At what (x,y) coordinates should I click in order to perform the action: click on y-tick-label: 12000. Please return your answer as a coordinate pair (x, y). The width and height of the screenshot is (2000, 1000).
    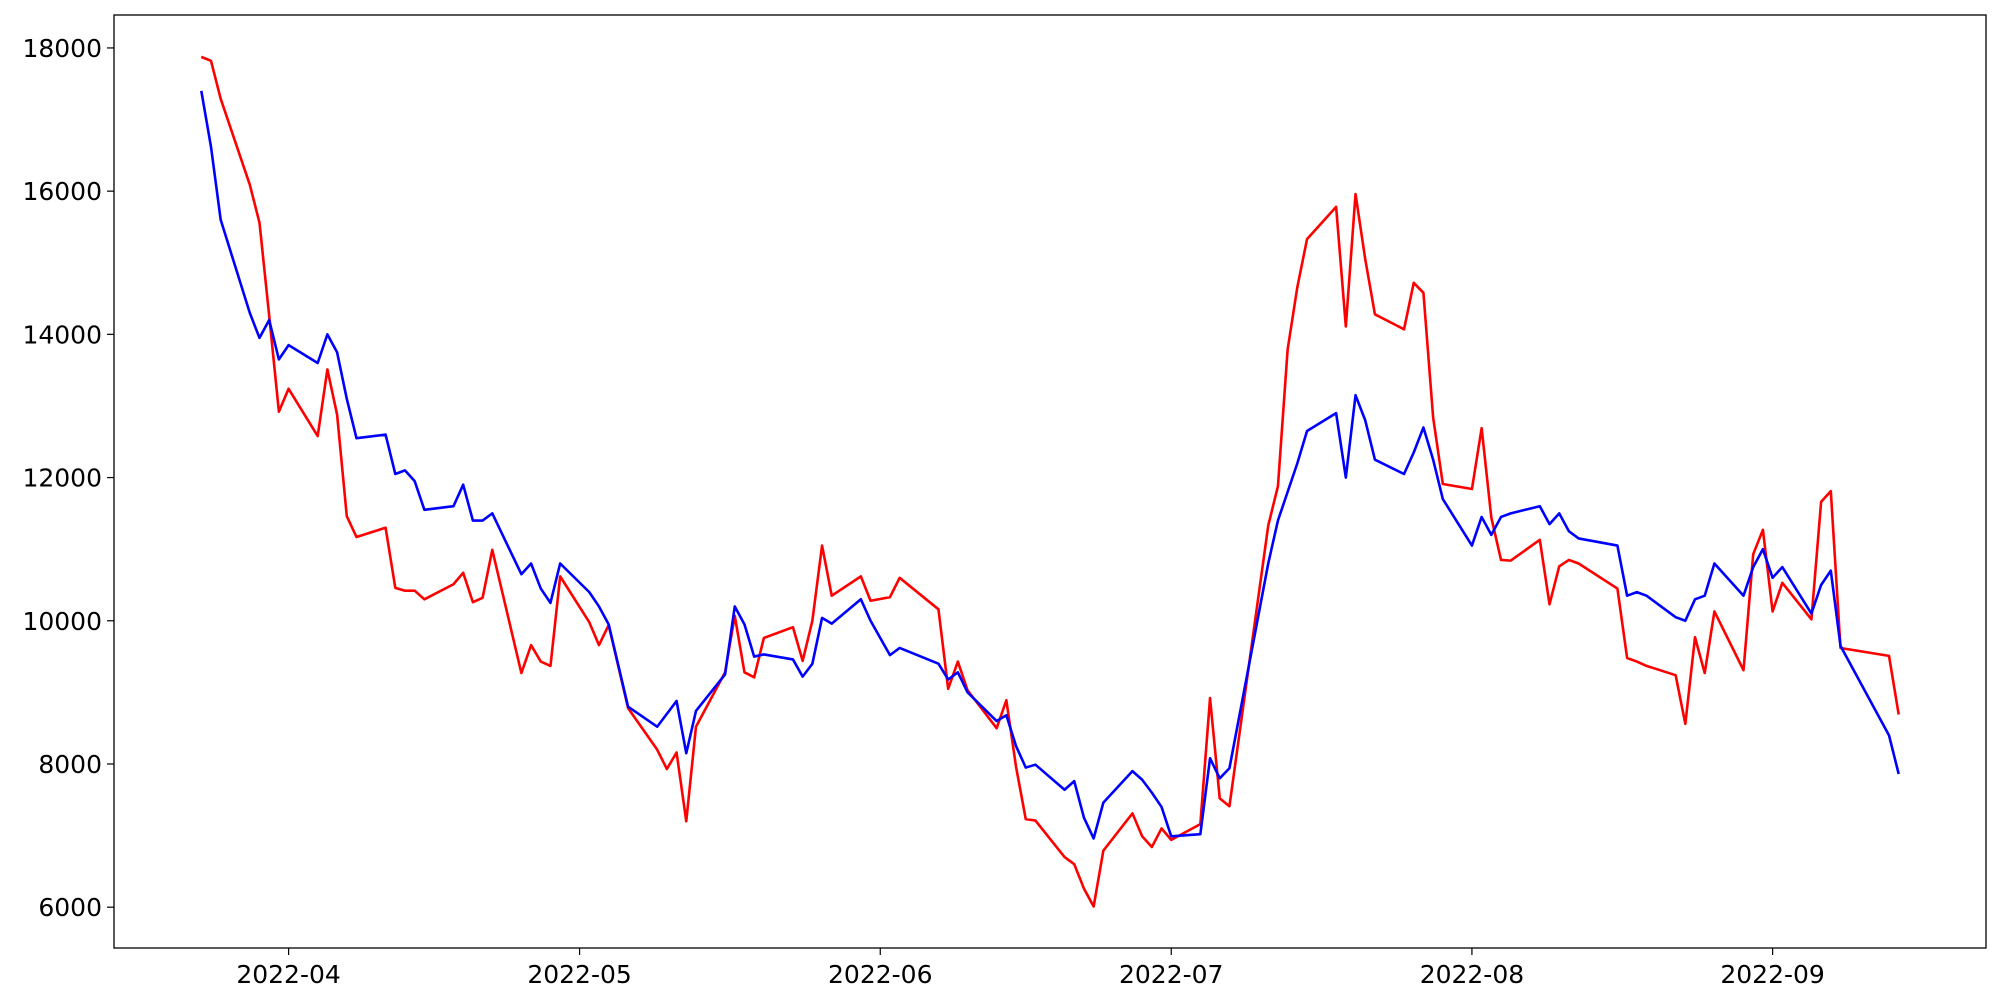
    Looking at the image, I should click on (62, 478).